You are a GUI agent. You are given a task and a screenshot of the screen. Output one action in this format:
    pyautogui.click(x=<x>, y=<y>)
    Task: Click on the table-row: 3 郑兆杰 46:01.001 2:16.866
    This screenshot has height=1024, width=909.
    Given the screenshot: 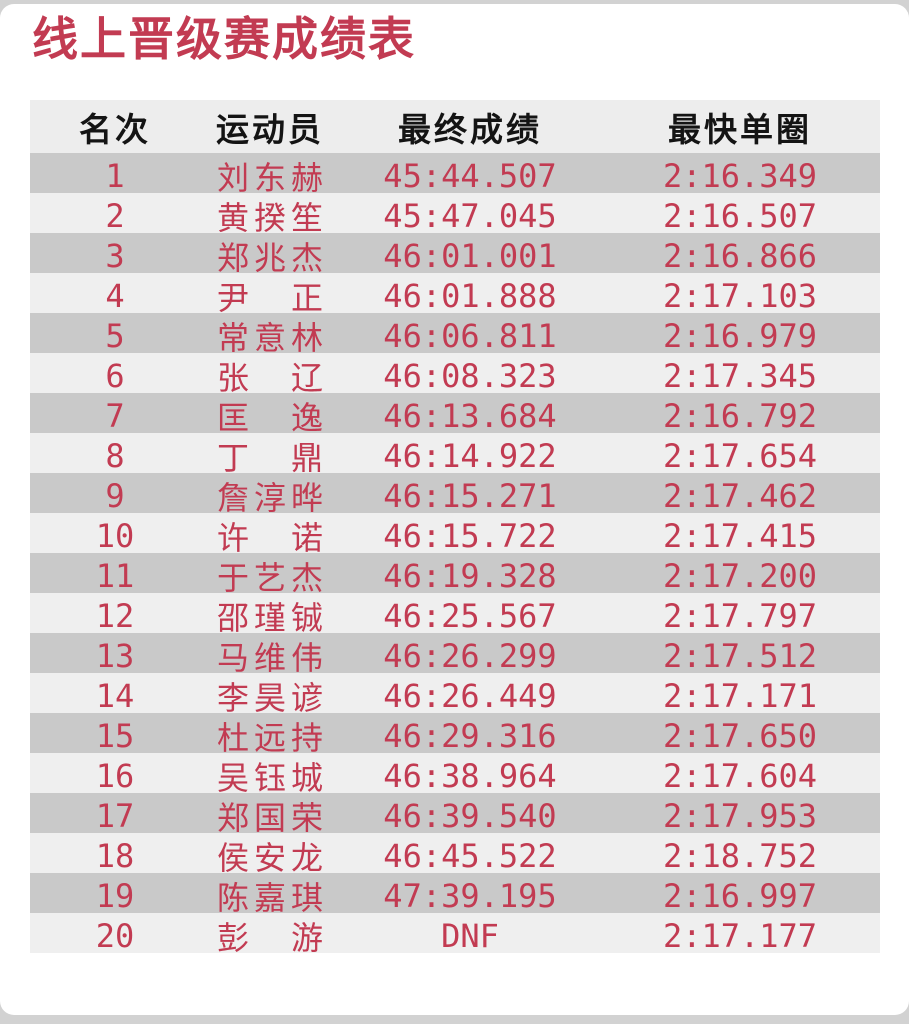 What is the action you would take?
    pyautogui.click(x=455, y=254)
    